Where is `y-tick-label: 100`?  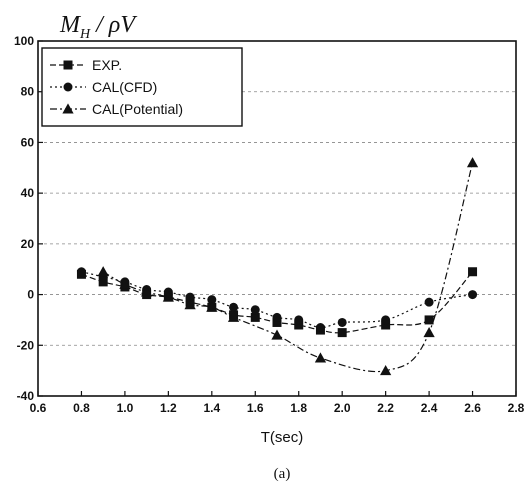 y-tick-label: 100 is located at coordinates (24, 41).